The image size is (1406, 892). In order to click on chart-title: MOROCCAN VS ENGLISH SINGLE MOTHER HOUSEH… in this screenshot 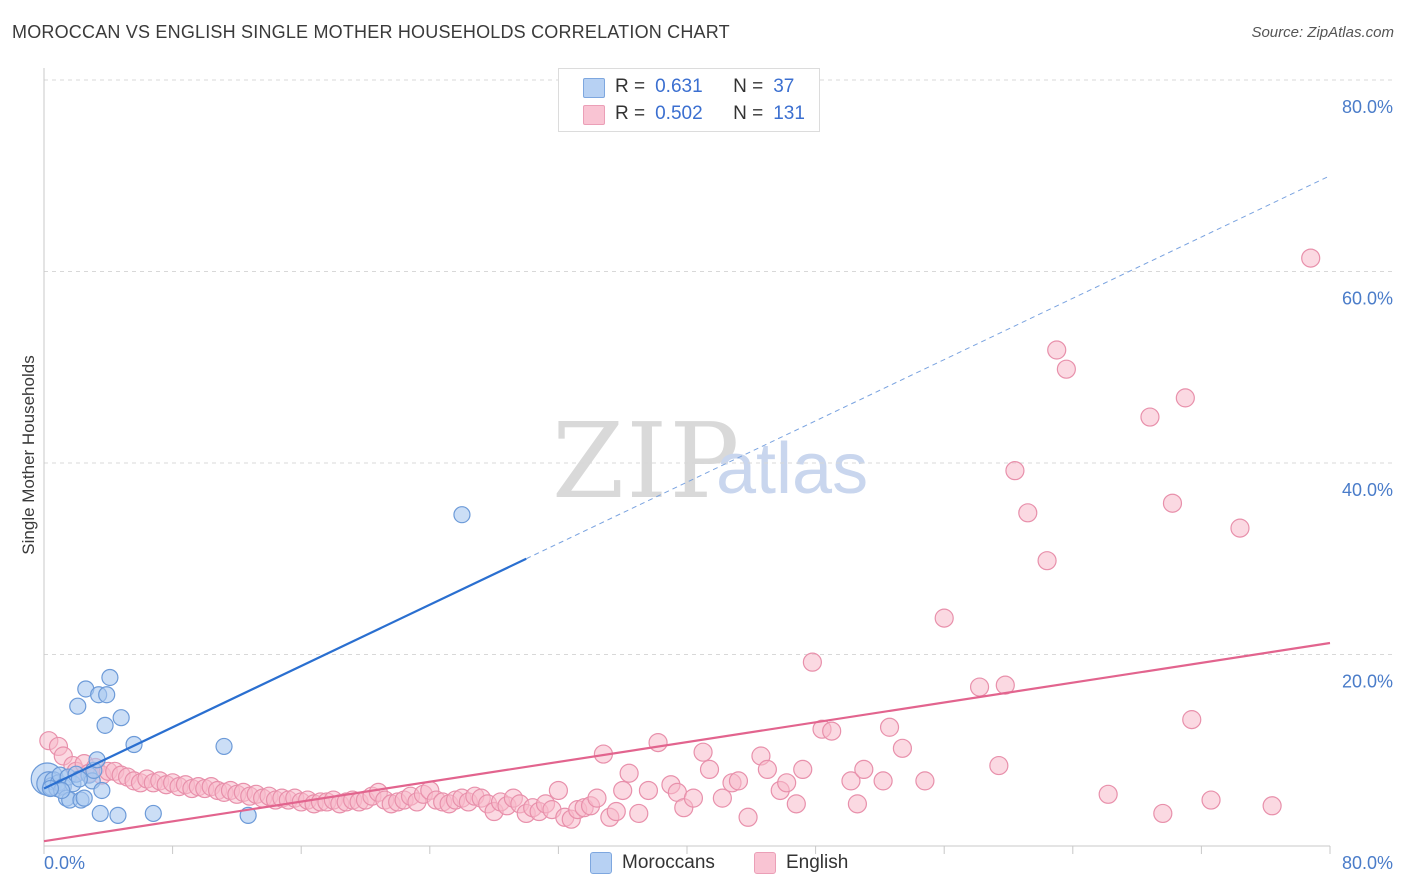, I will do `click(371, 32)`.